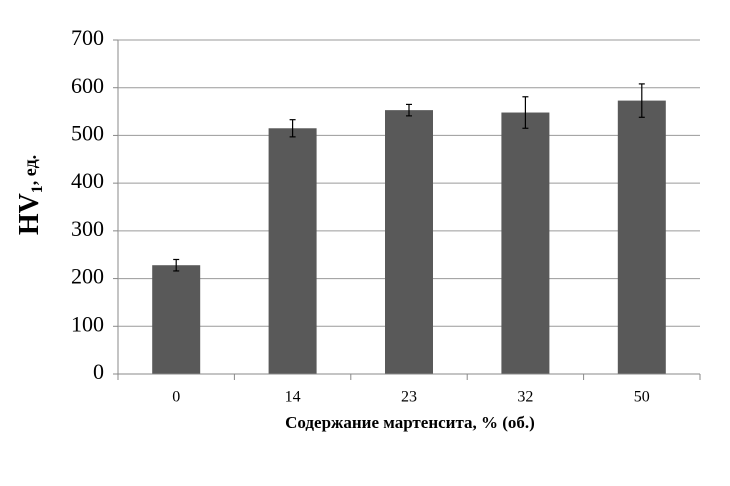 The height and width of the screenshot is (486, 730). What do you see at coordinates (410, 422) in the screenshot?
I see `x-axis-label: Содержание мартенсита, % (об.)` at bounding box center [410, 422].